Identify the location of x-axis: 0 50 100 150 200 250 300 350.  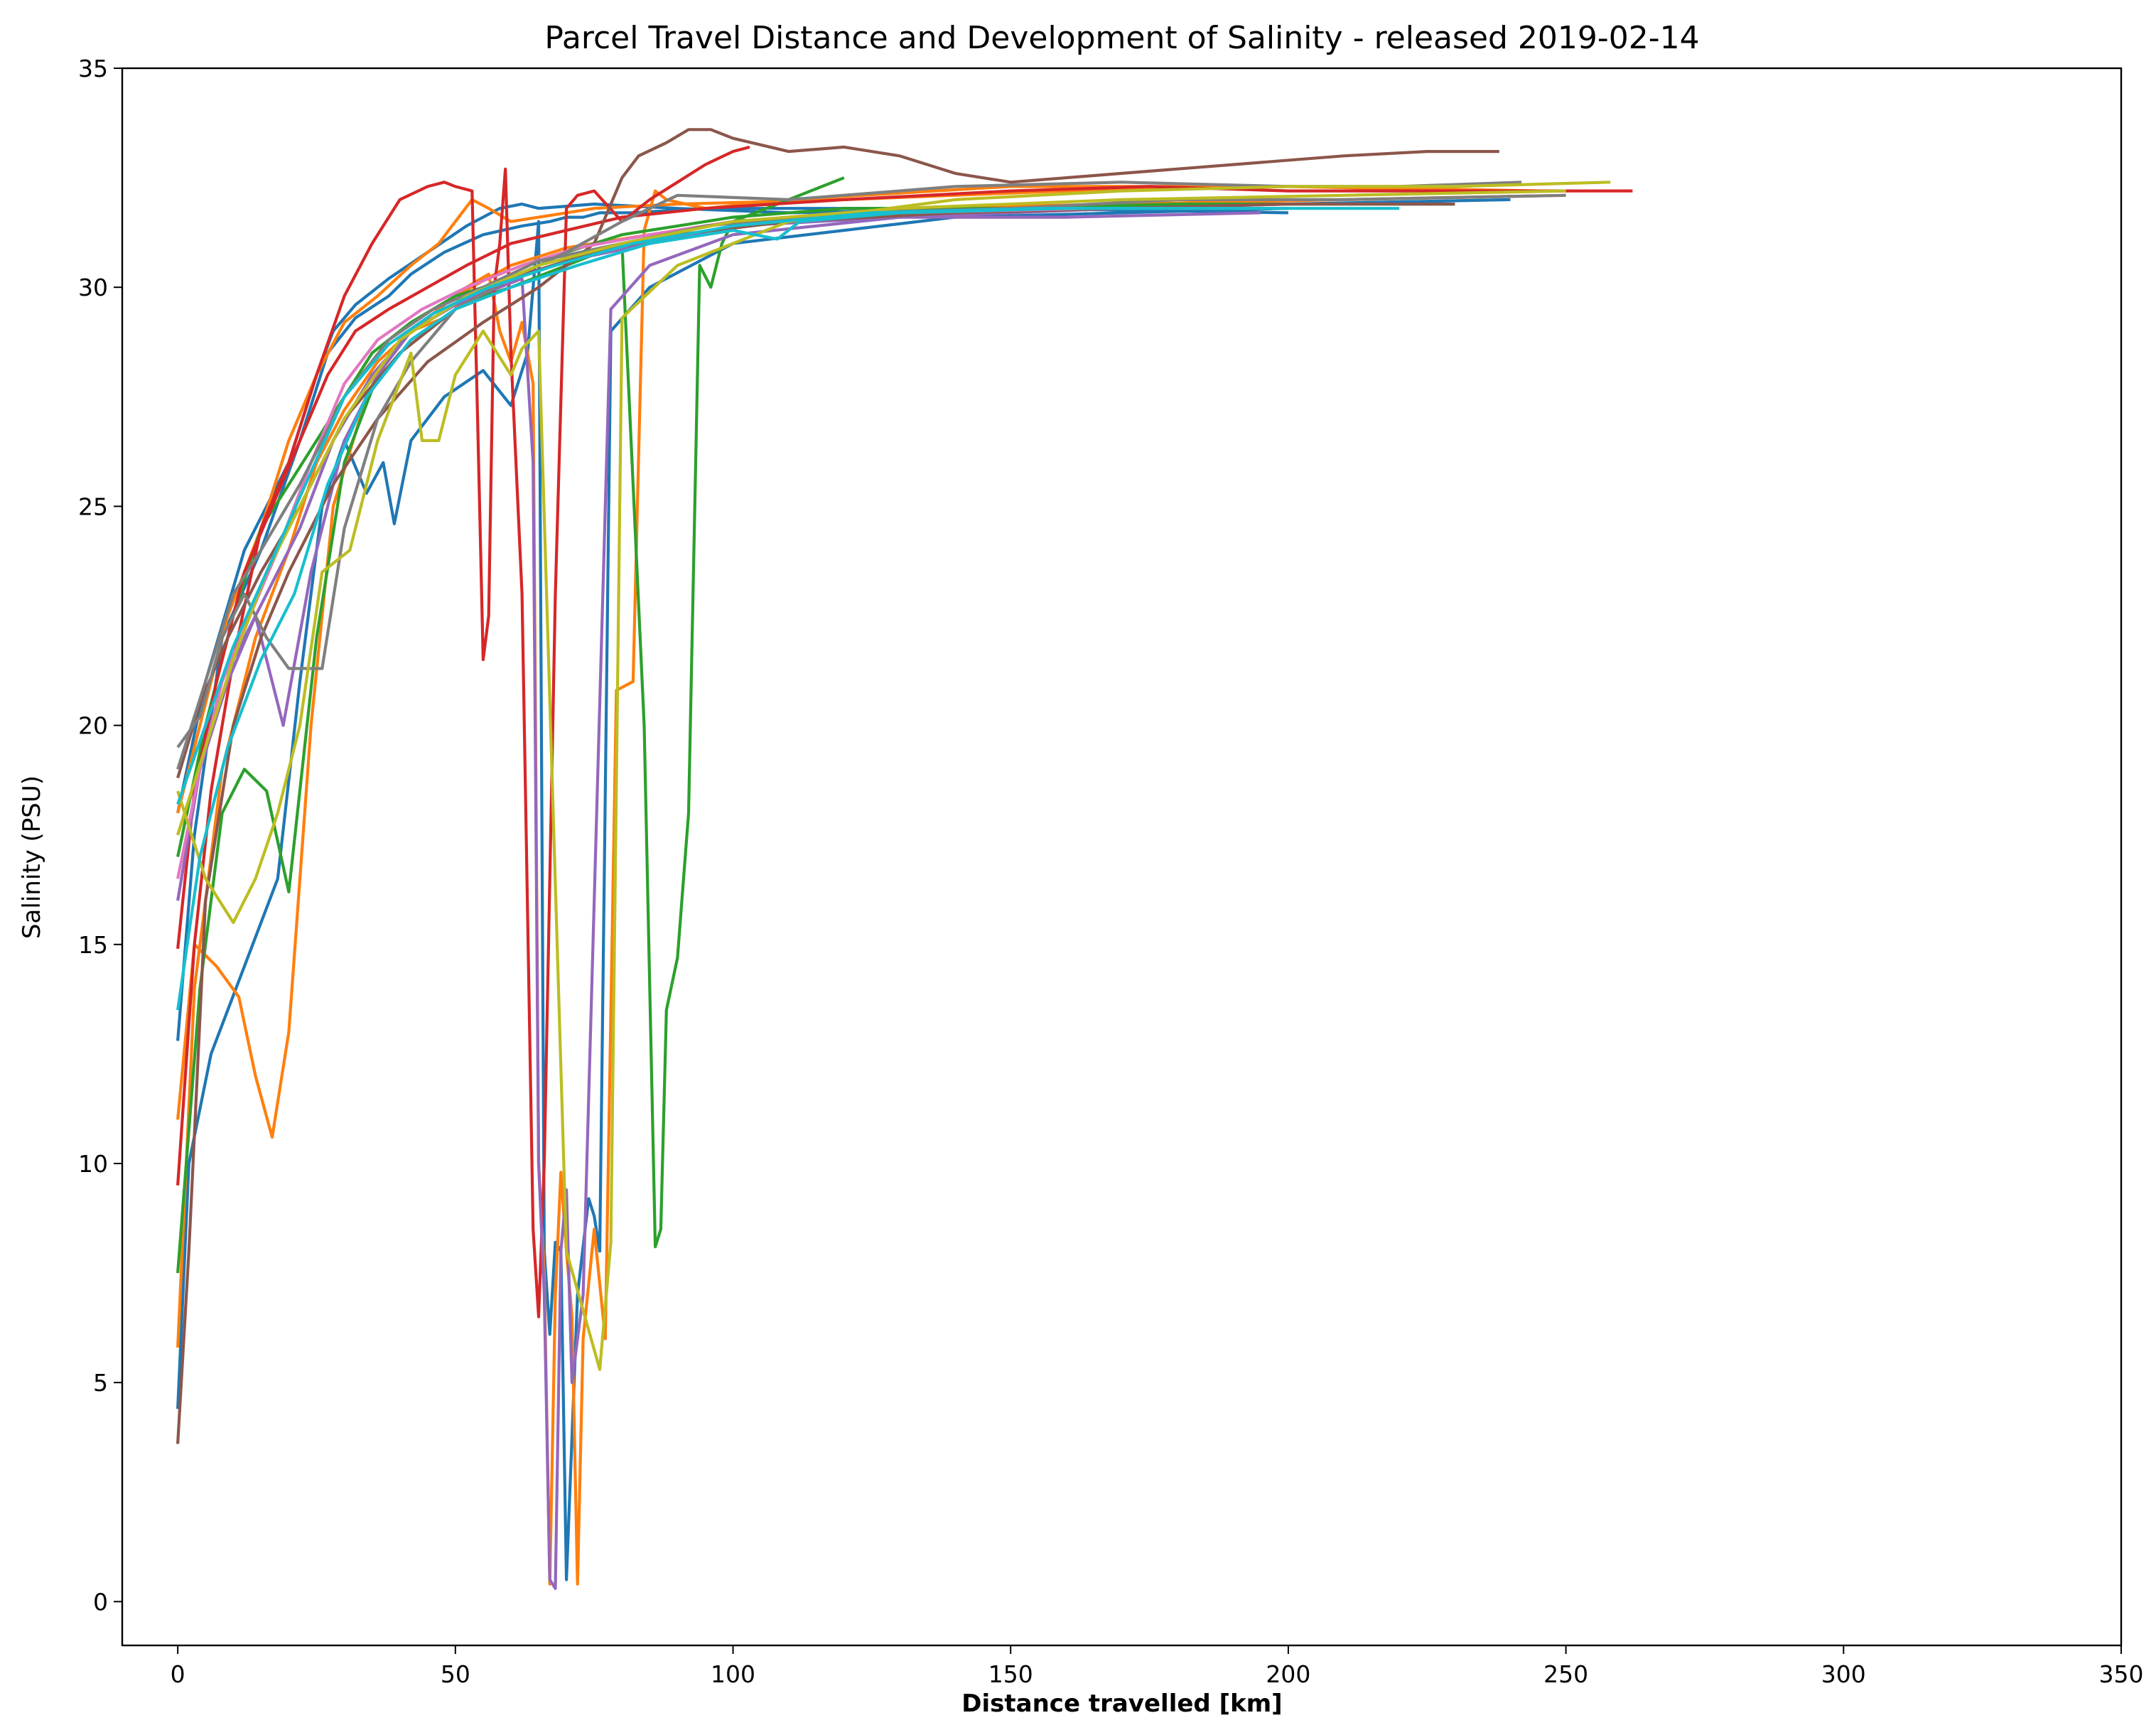
(1157, 1667).